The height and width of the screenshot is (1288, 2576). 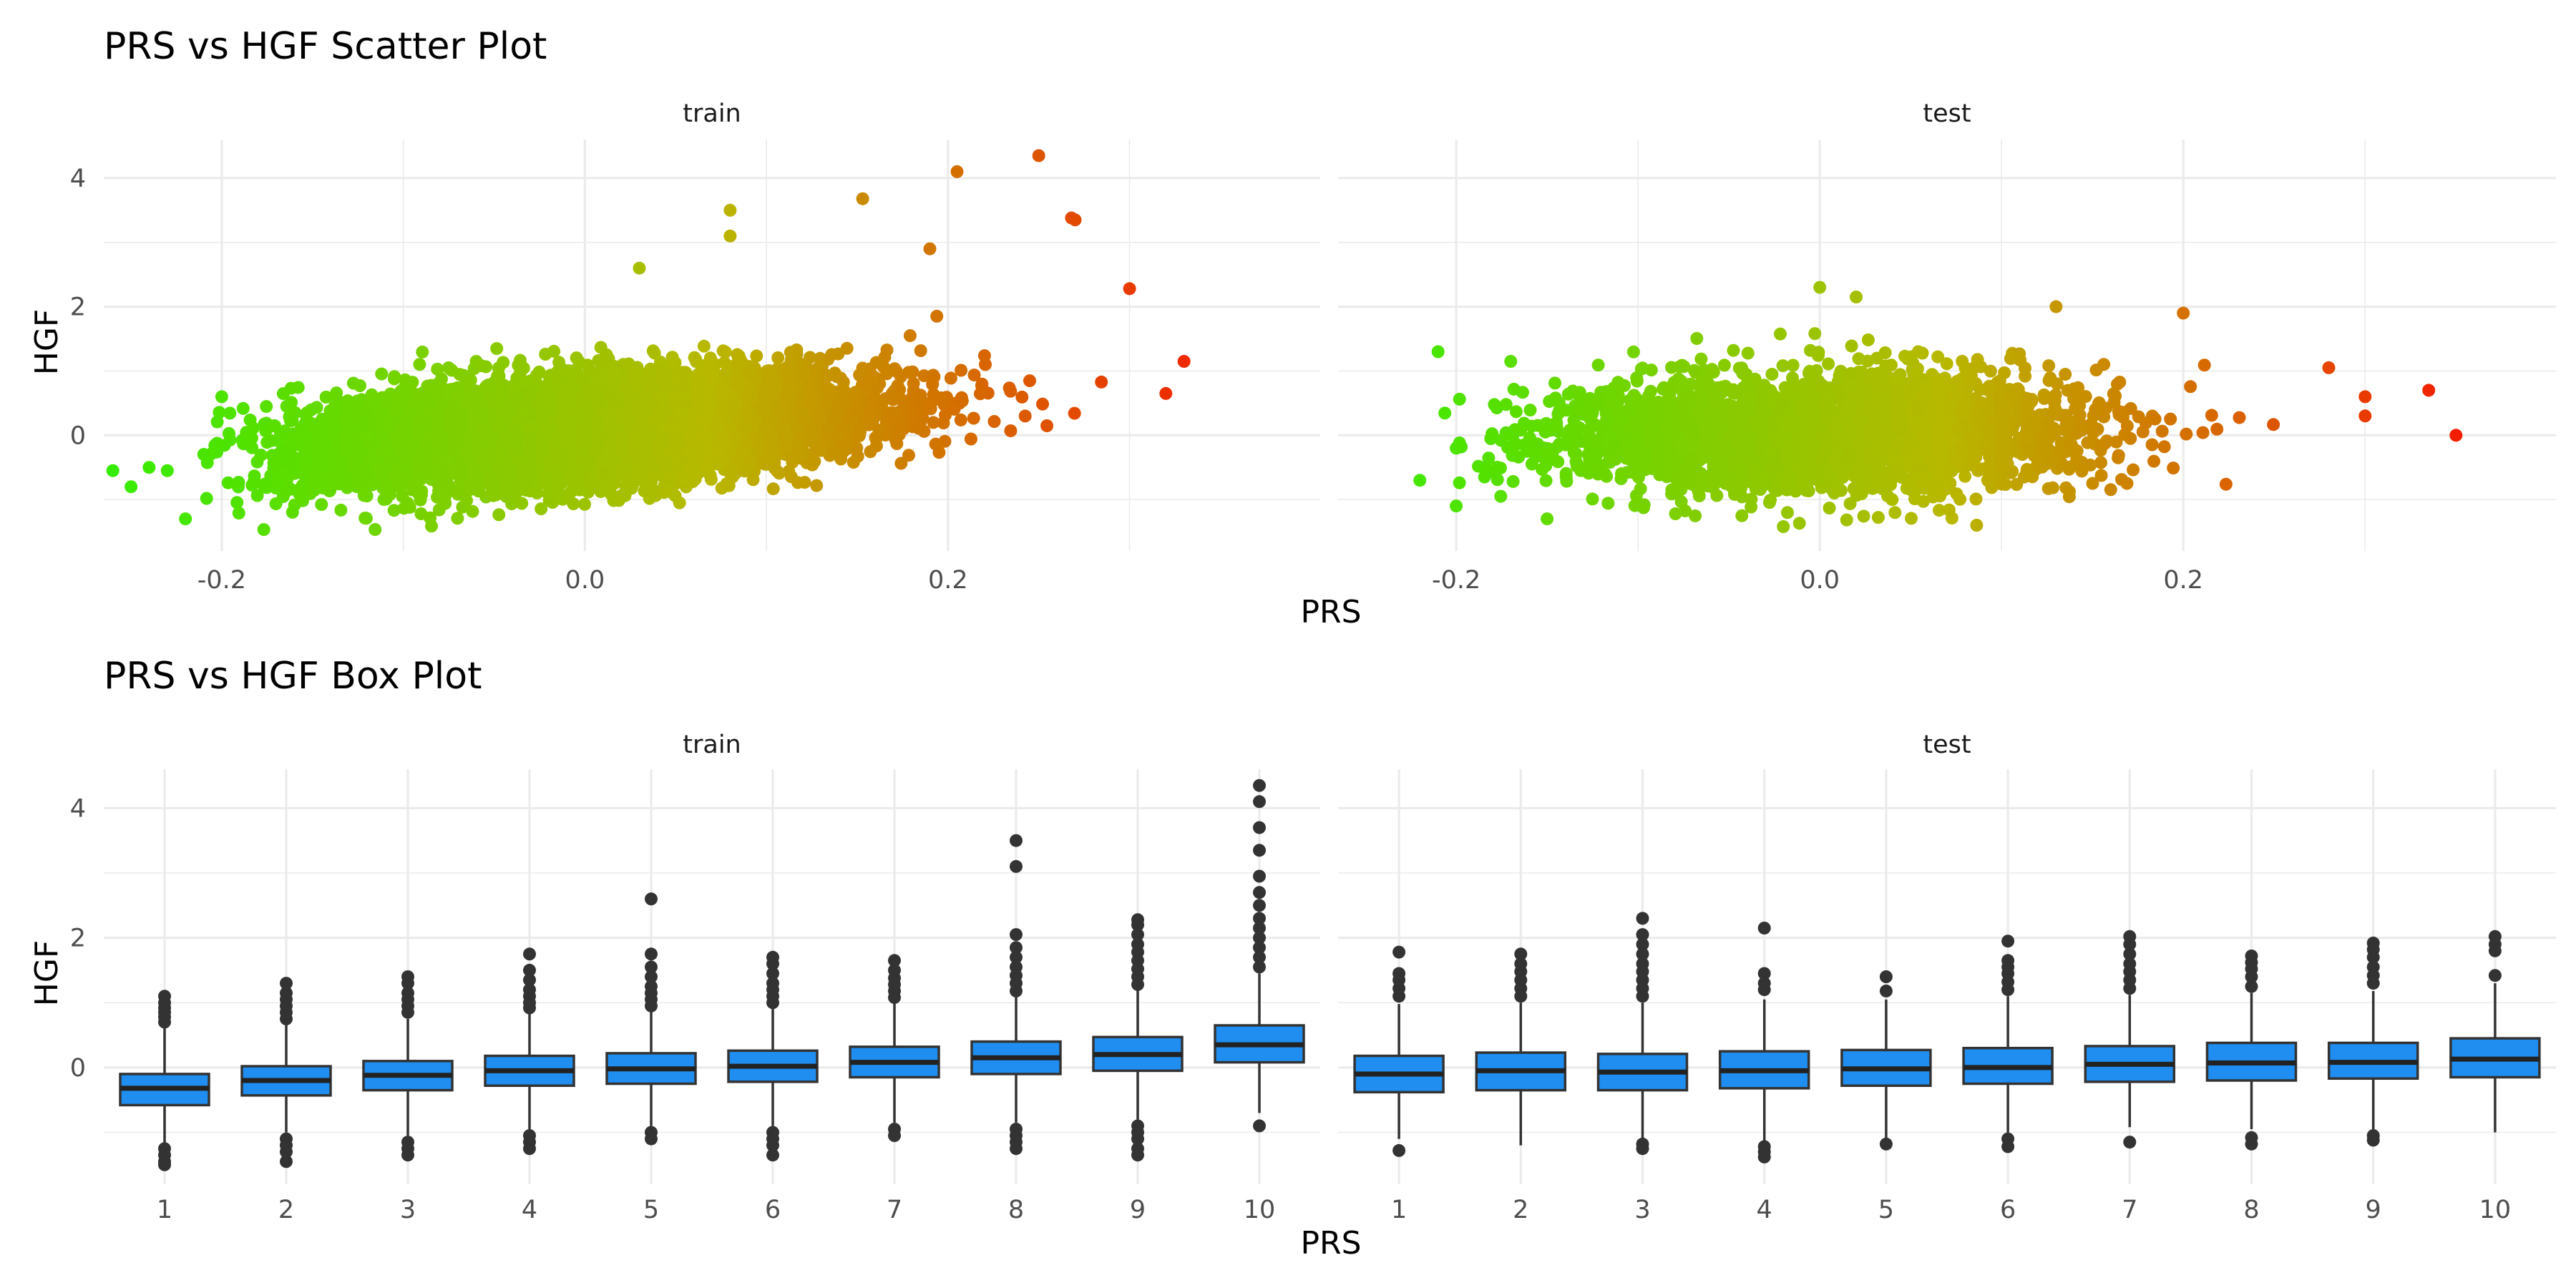 What do you see at coordinates (648, 343) in the screenshot?
I see `scatter-points-train` at bounding box center [648, 343].